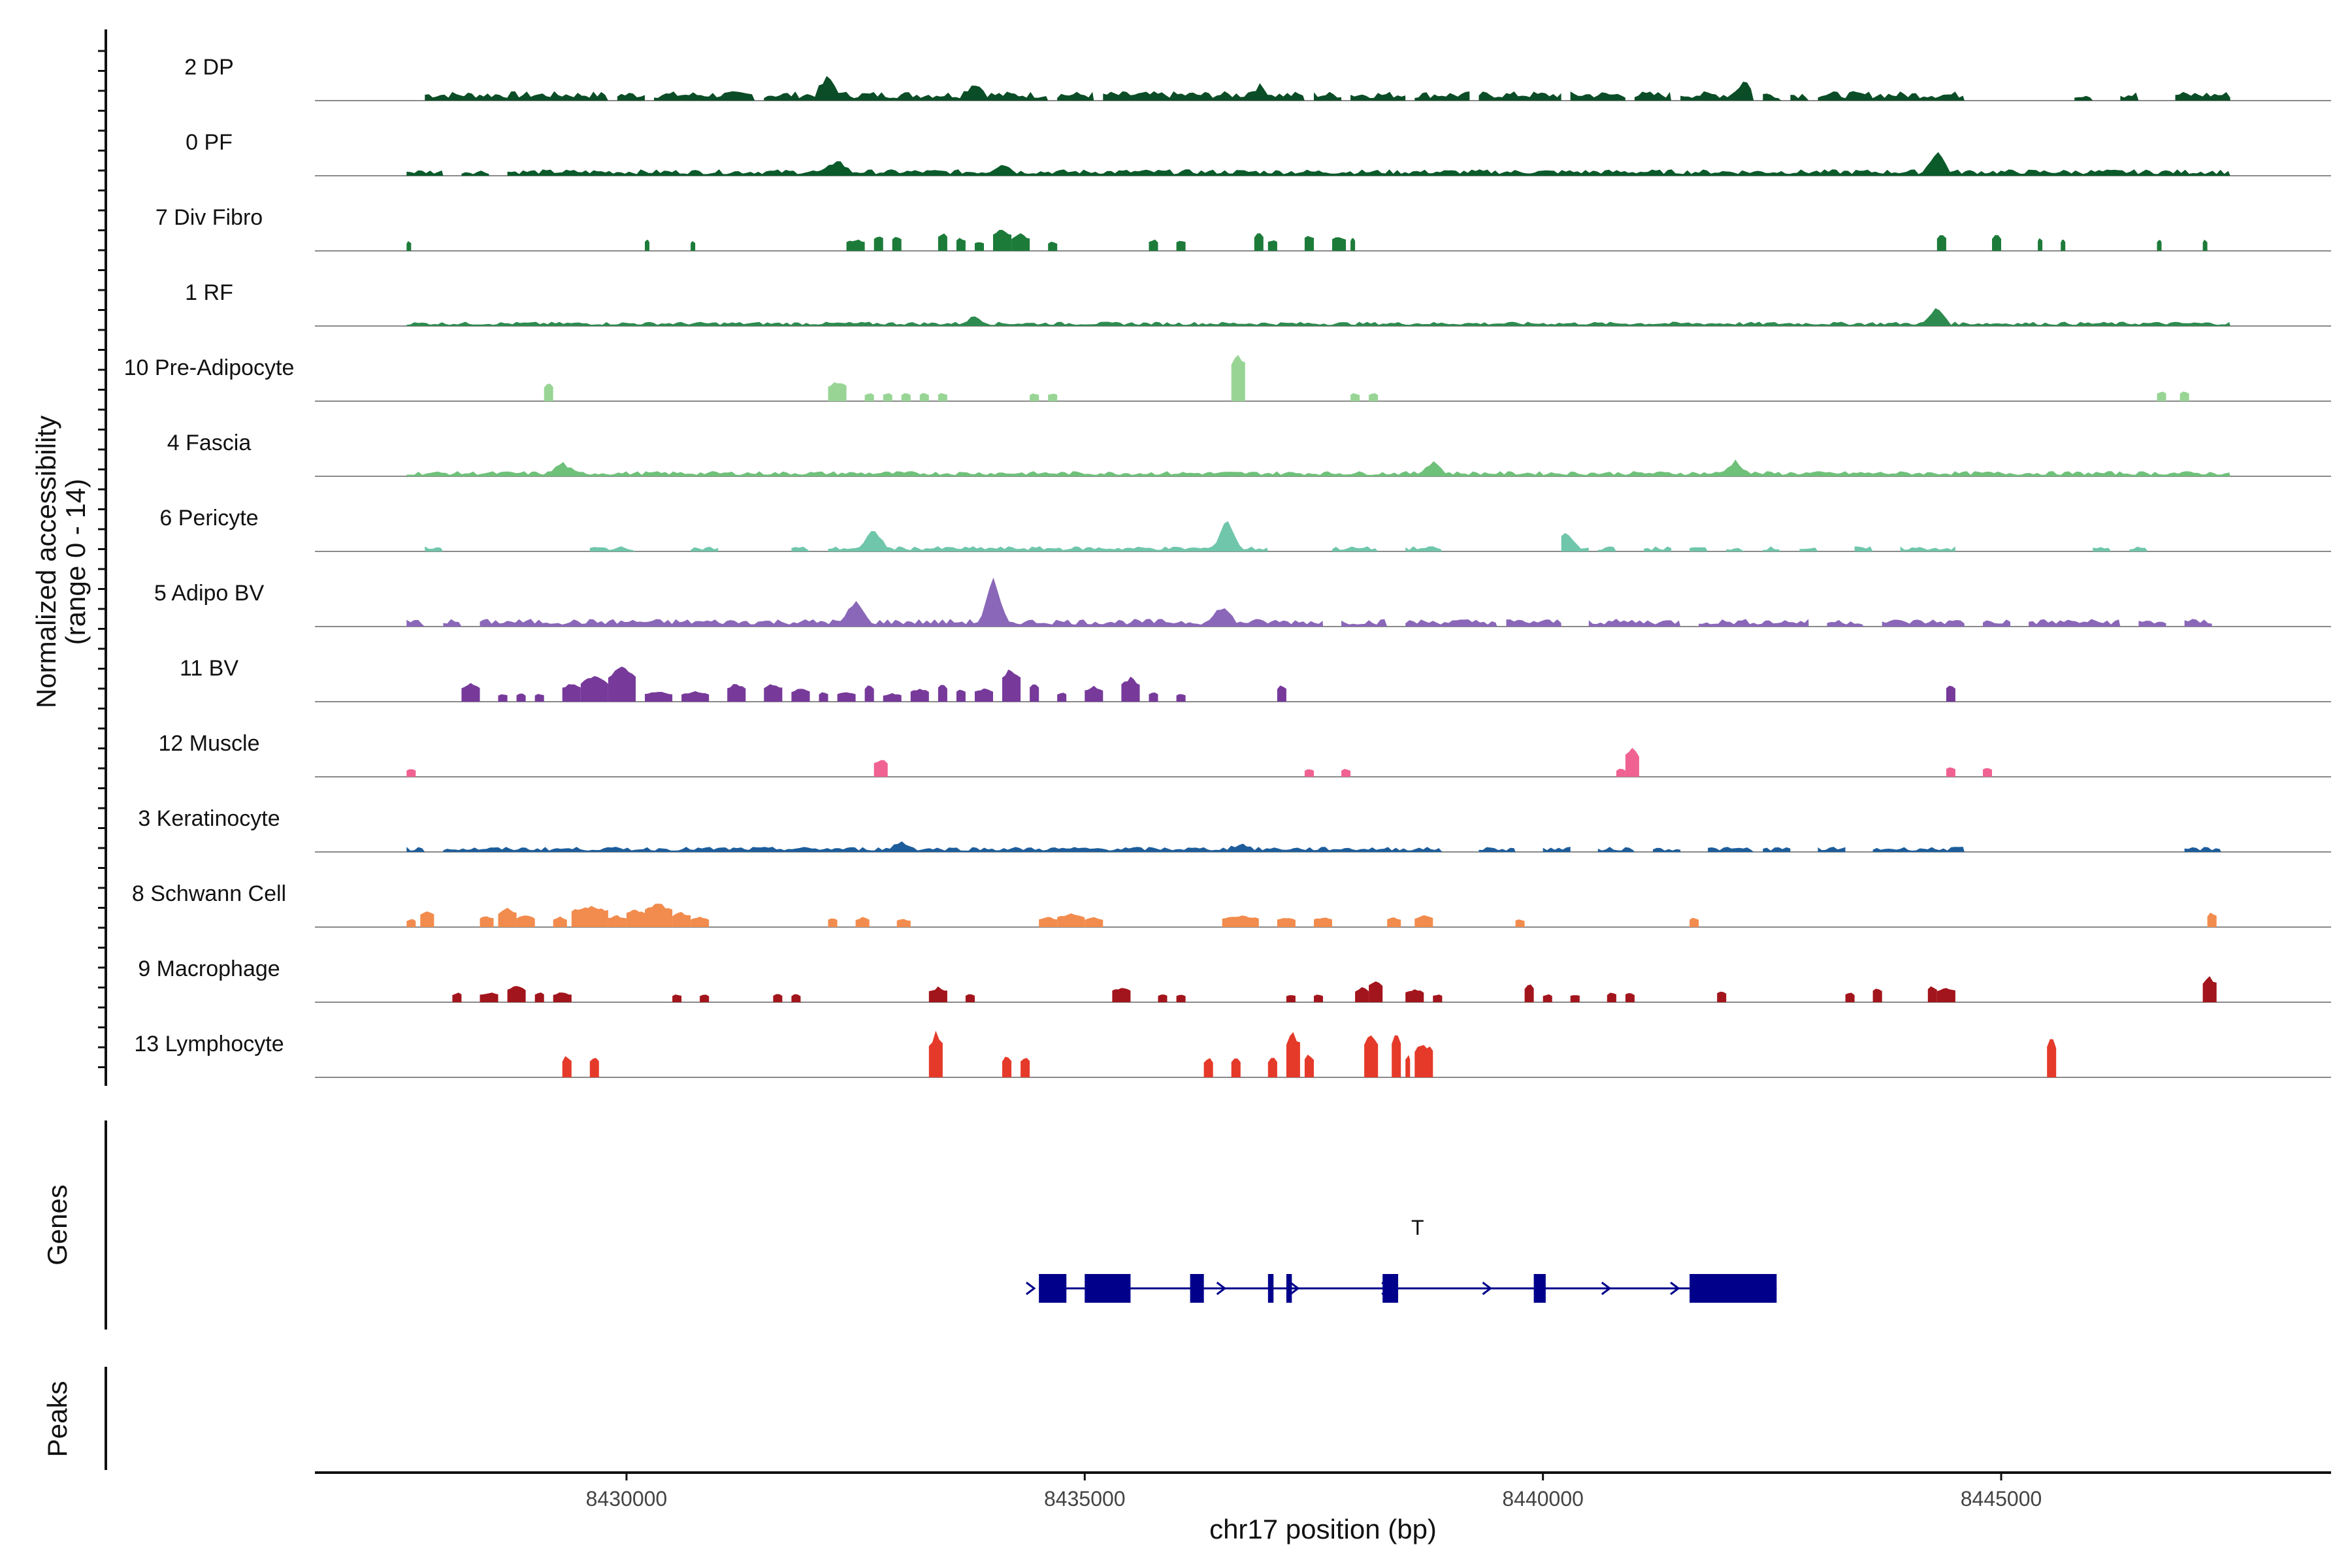 This screenshot has width=2352, height=1568. Describe the element at coordinates (1314, 1492) in the screenshot. I see `x-axis-ticks: 8430000 8435000 8440000 8445000` at that location.